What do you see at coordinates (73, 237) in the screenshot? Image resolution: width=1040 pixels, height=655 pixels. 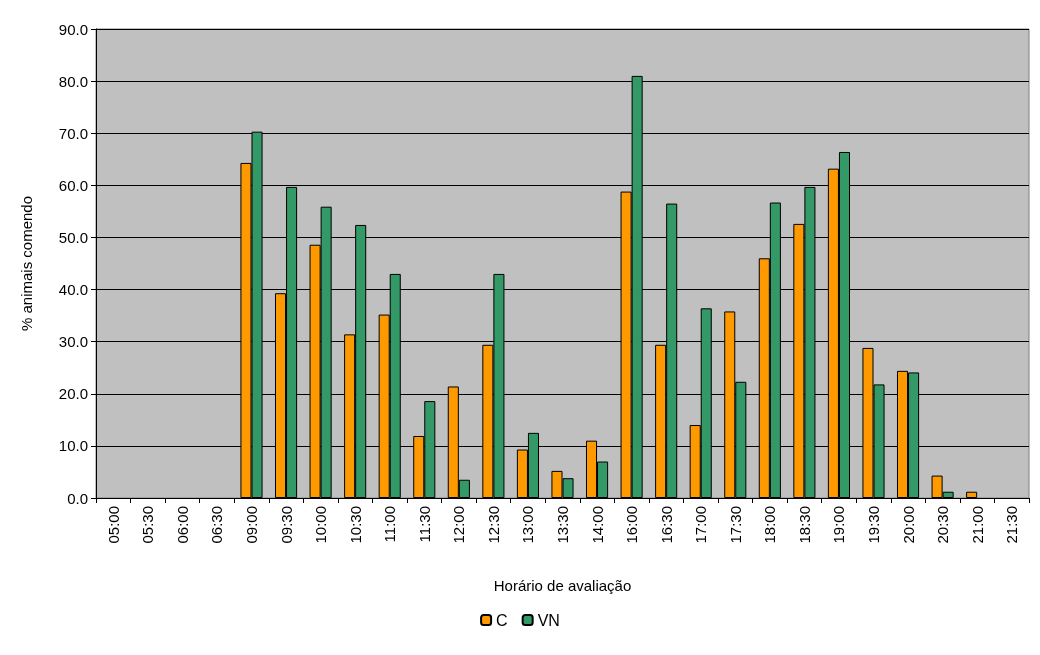 I see `y-tick-label: 50.0` at bounding box center [73, 237].